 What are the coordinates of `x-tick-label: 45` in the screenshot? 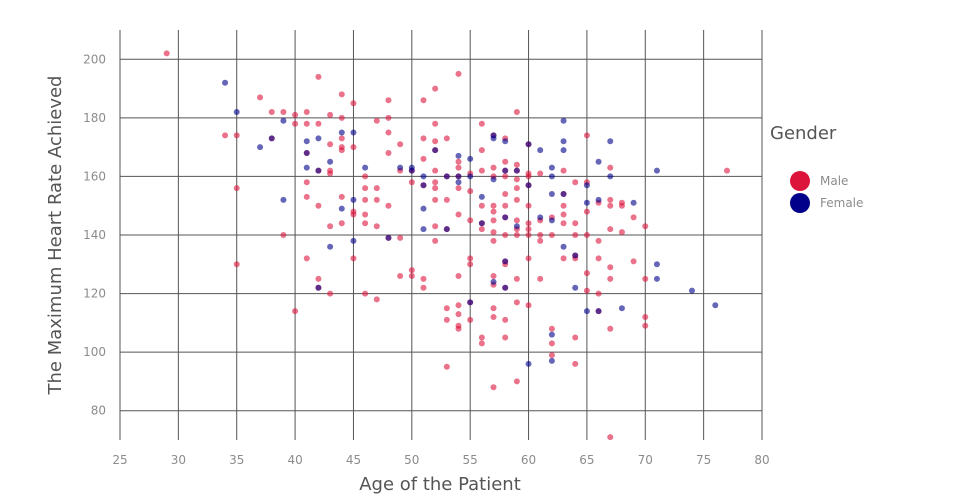 It's located at (353, 460).